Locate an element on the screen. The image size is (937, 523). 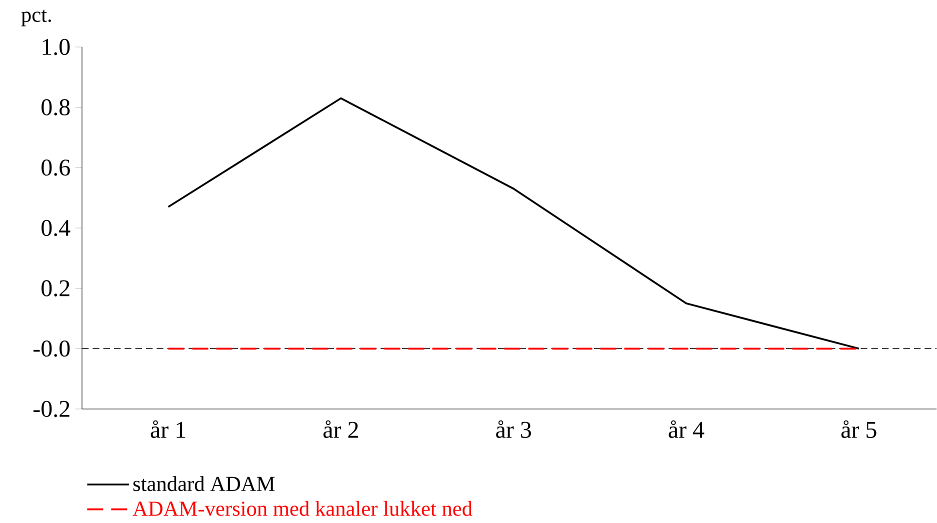
x-tick-label: år 2 is located at coordinates (340, 429).